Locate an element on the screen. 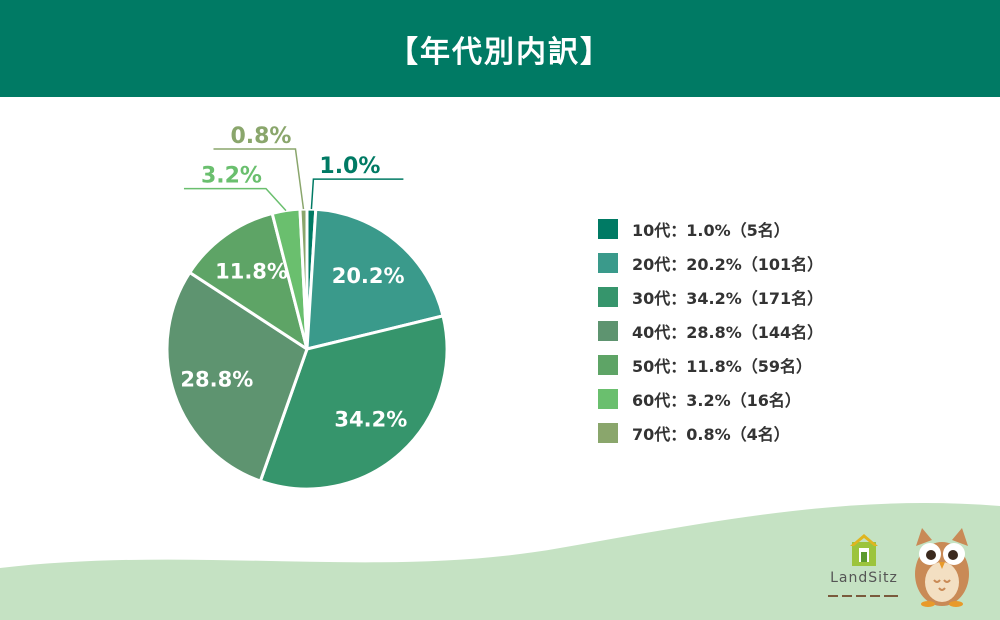 Image resolution: width=1000 pixels, height=620 pixels. pie-slice-70代 is located at coordinates (303, 279).